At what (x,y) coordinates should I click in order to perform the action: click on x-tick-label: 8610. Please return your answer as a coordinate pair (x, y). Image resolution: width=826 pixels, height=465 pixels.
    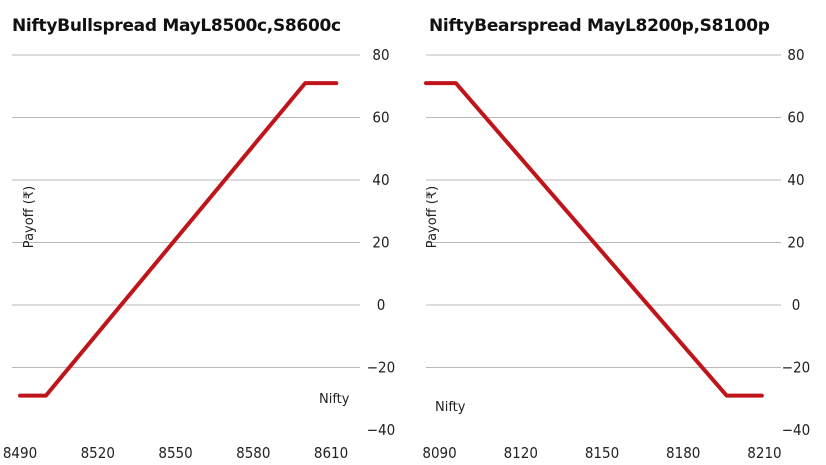
    Looking at the image, I should click on (331, 453).